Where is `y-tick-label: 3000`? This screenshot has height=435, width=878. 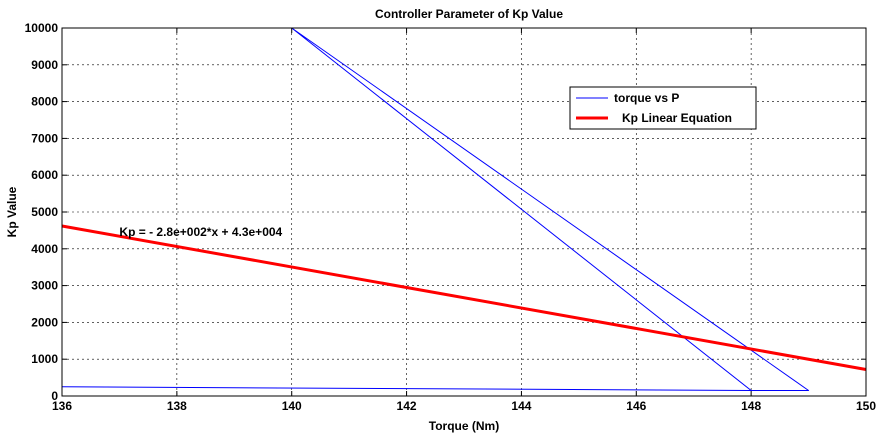 y-tick-label: 3000 is located at coordinates (44, 286).